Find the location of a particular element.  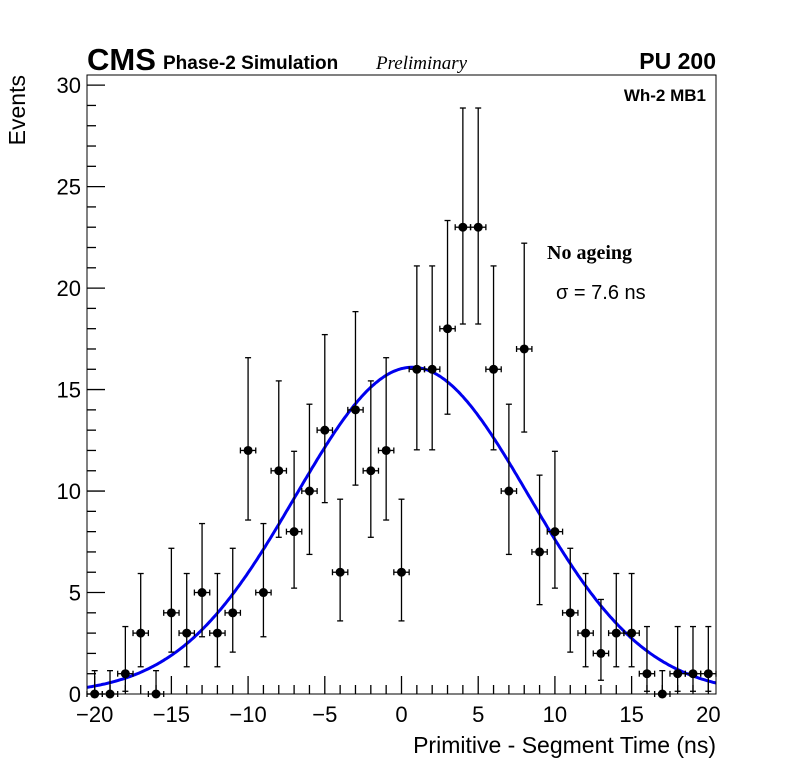

x-tick-label: 5 is located at coordinates (478, 714).